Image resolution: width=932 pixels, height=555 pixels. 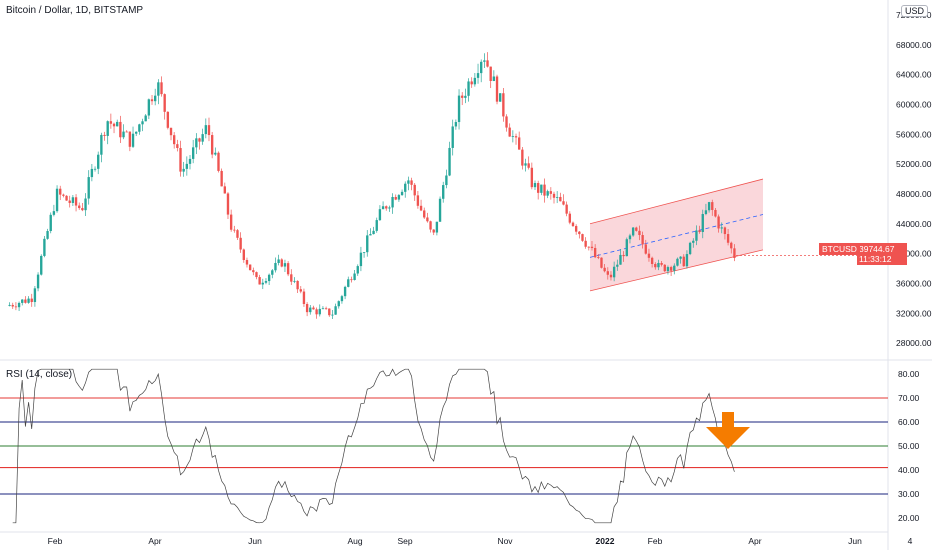 I want to click on time-tick-label: 2022, so click(x=605, y=541).